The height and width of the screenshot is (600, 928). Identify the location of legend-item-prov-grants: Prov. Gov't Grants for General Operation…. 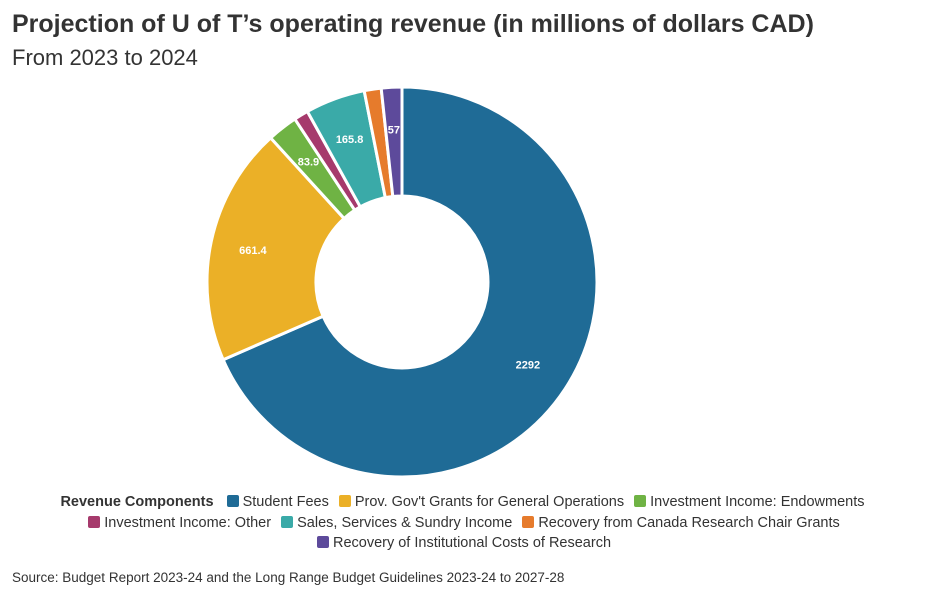
(481, 502).